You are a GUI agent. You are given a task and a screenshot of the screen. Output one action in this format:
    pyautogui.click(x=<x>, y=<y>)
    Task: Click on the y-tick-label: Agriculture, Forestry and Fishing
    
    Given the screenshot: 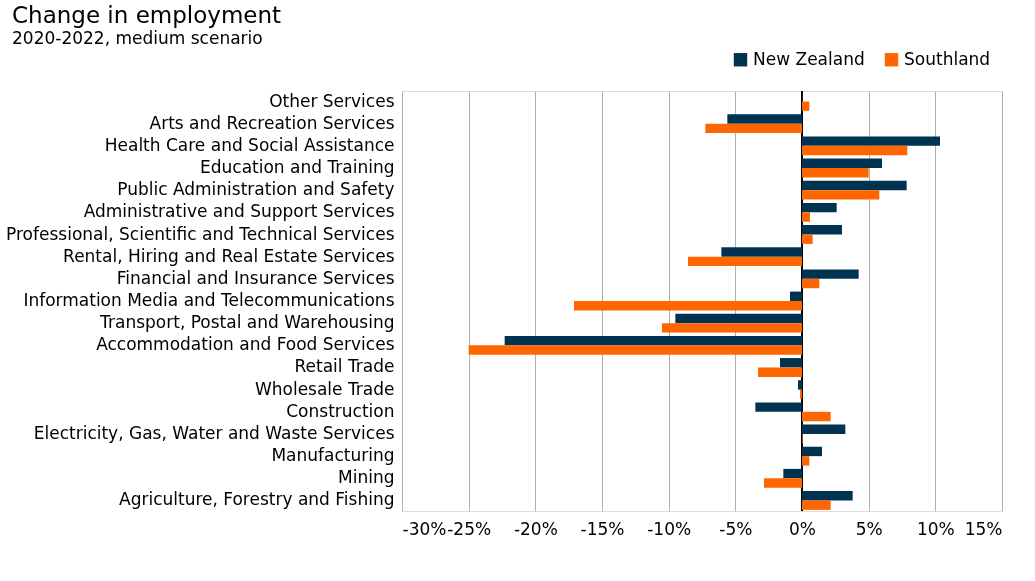 What is the action you would take?
    pyautogui.click(x=257, y=499)
    